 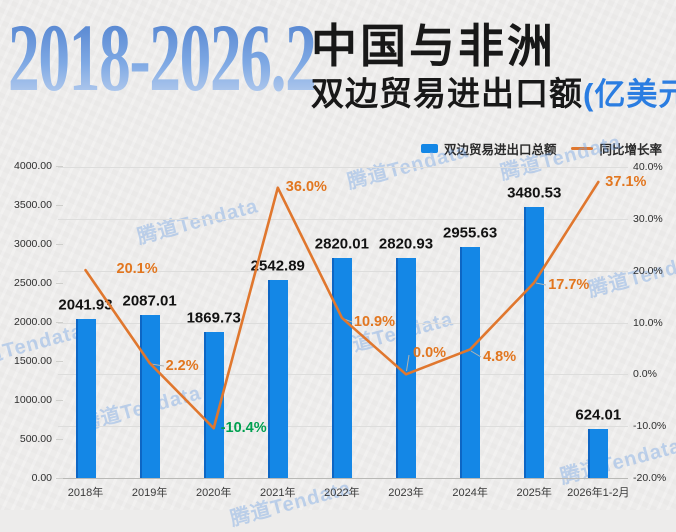 I want to click on chart-title-line2: 双边贸易进出口额(亿美元), so click(x=493, y=94).